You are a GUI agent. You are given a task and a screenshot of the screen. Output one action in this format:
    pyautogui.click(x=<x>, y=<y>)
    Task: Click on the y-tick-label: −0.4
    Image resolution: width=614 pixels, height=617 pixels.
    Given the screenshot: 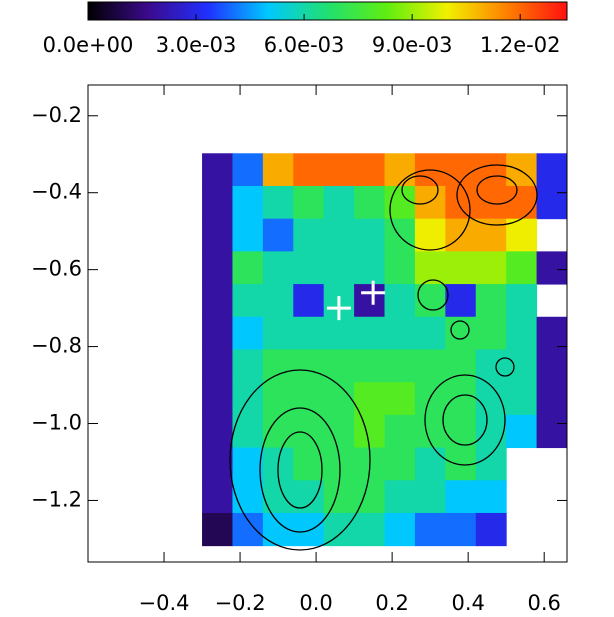 What is the action you would take?
    pyautogui.click(x=56, y=192)
    